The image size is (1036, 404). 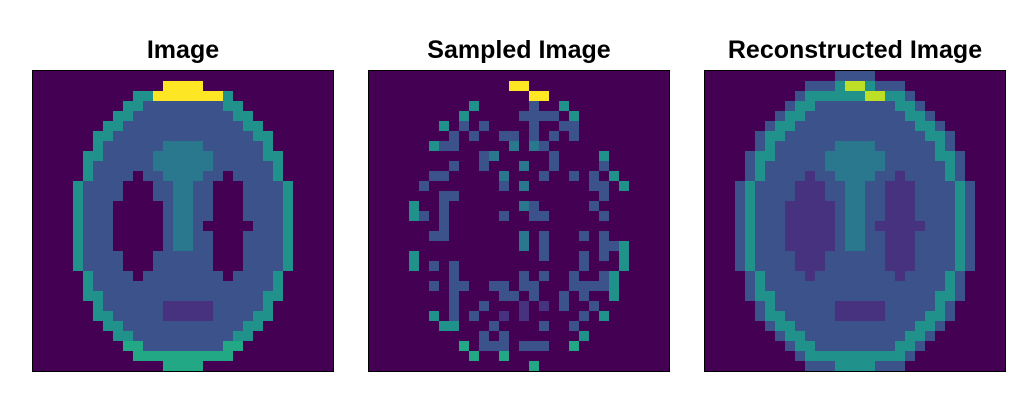 What do you see at coordinates (519, 50) in the screenshot?
I see `panel-title: Sampled Image` at bounding box center [519, 50].